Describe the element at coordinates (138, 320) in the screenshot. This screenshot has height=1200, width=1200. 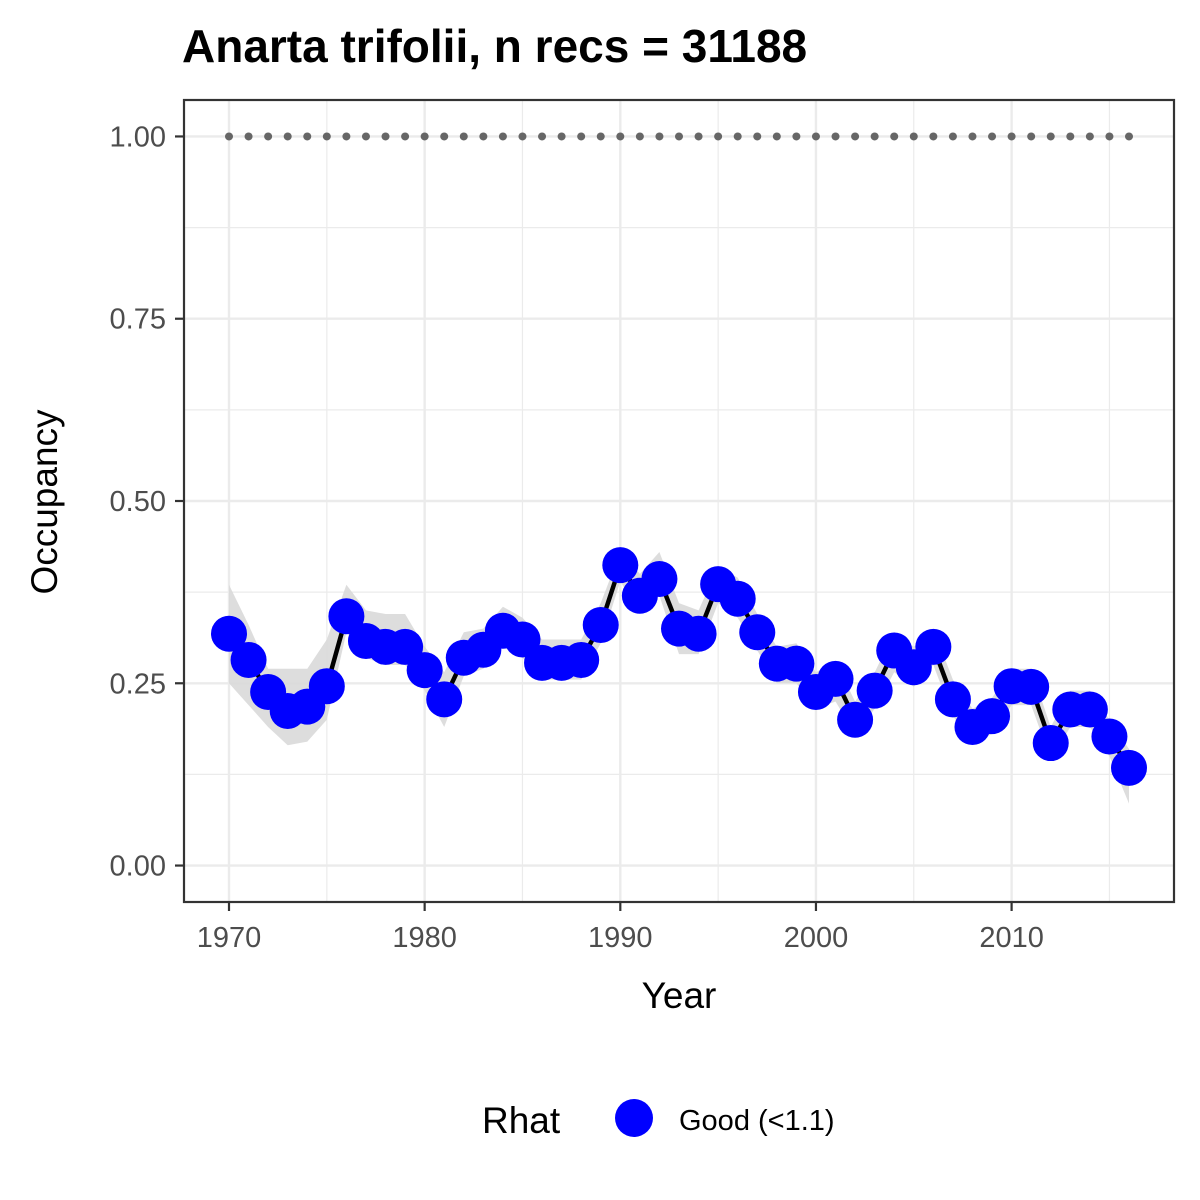
I see `y-tick-label: 0.75` at that location.